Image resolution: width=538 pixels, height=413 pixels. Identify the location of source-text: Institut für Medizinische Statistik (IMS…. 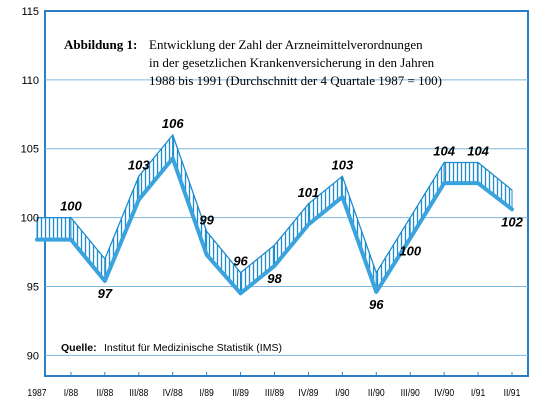
(193, 348).